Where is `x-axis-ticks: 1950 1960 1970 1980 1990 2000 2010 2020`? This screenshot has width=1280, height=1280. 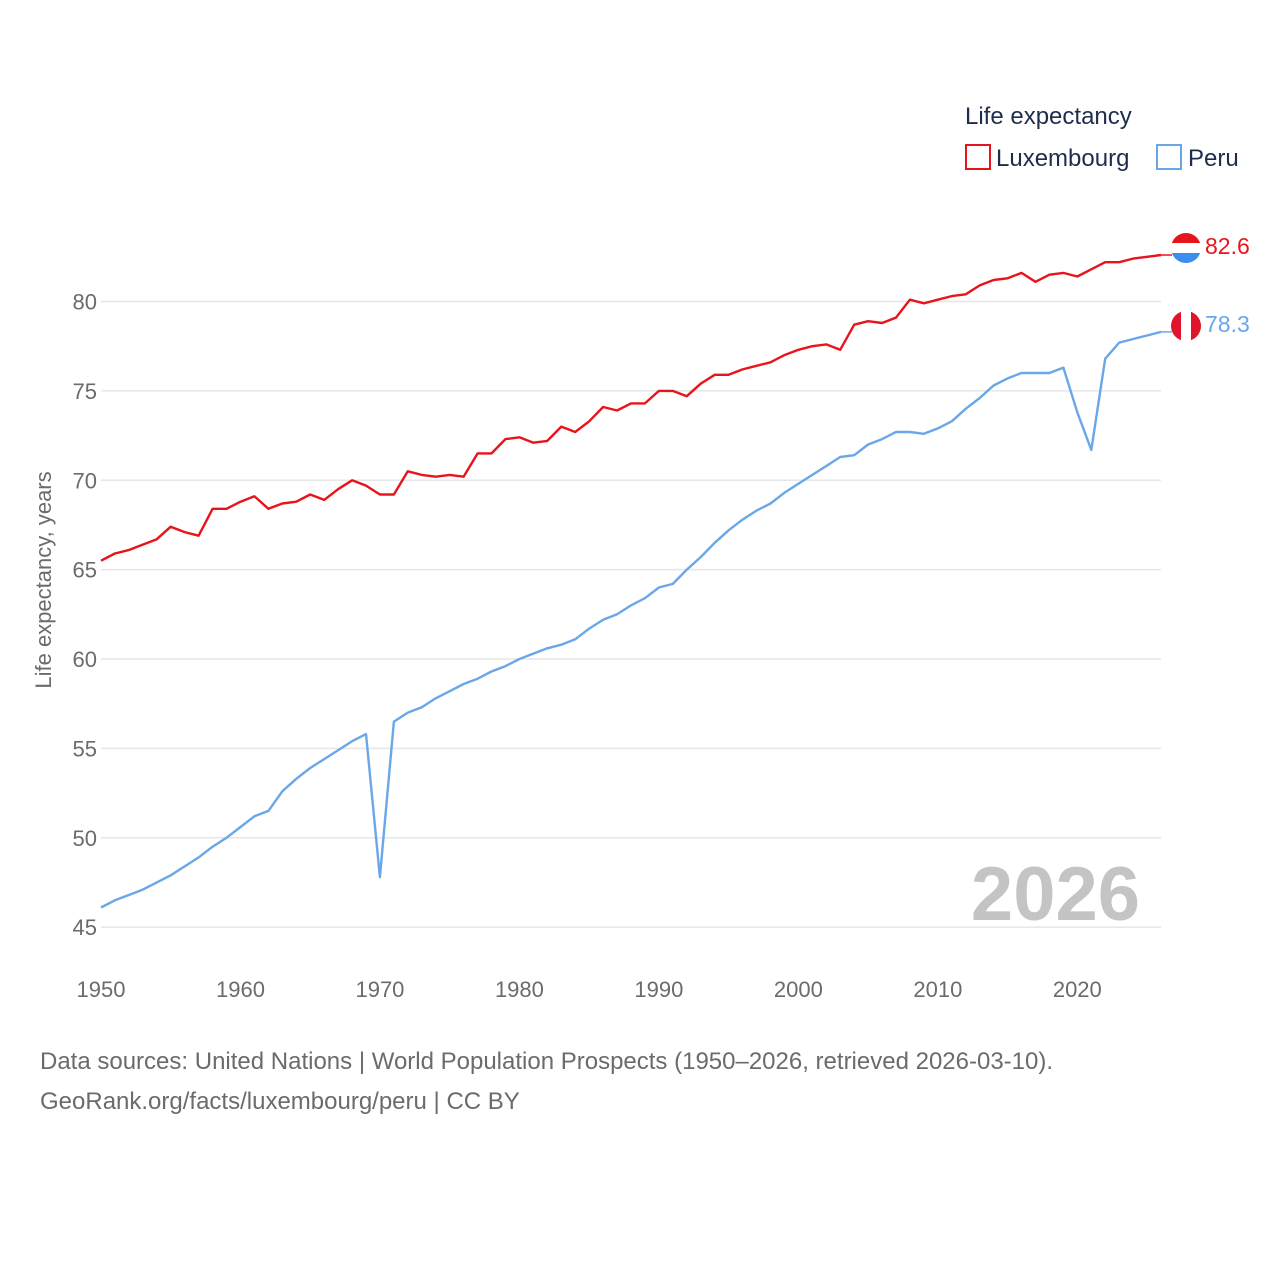
x-axis-ticks: 1950 1960 1970 1980 1990 2000 2010 2020 is located at coordinates (589, 989).